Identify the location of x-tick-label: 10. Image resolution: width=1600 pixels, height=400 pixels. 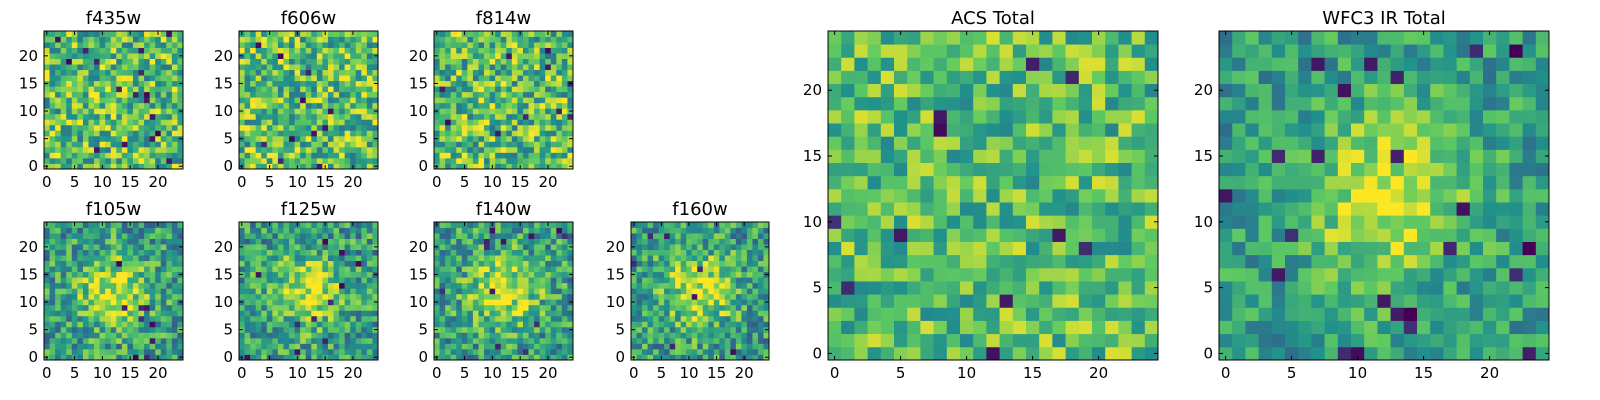
(492, 373).